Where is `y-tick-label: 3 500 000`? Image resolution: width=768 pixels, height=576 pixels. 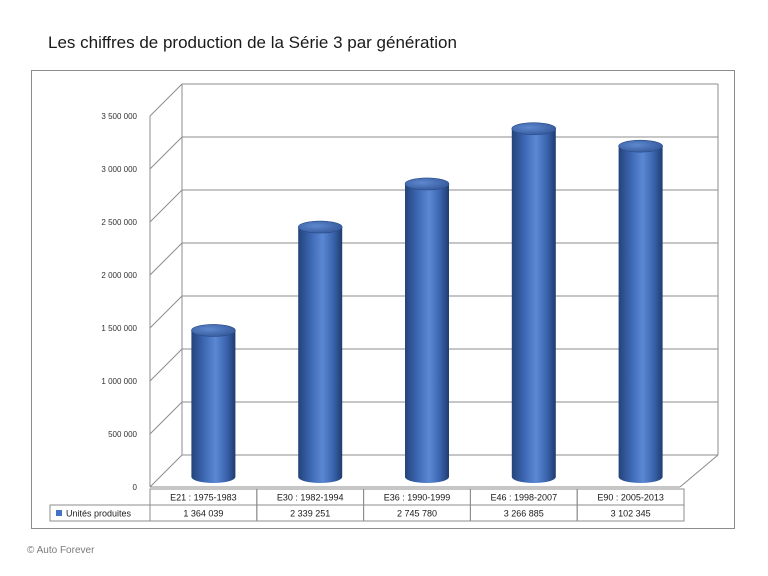 y-tick-label: 3 500 000 is located at coordinates (119, 116).